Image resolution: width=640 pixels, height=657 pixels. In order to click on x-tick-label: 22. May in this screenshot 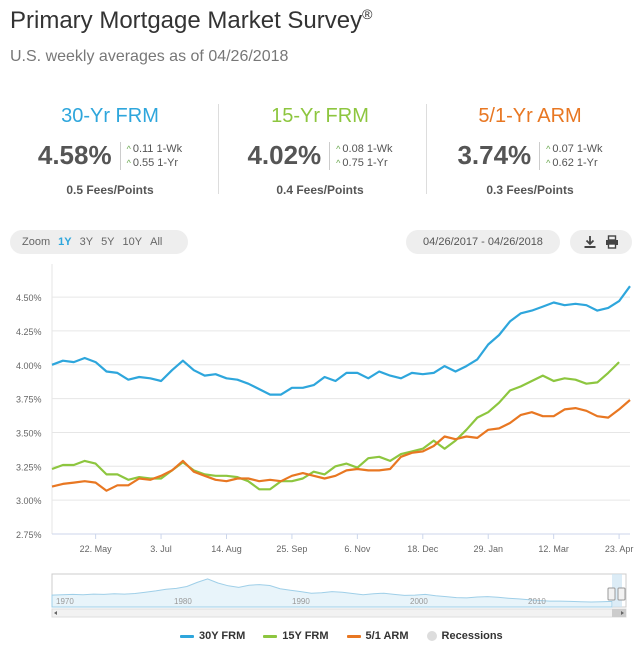, I will do `click(96, 549)`.